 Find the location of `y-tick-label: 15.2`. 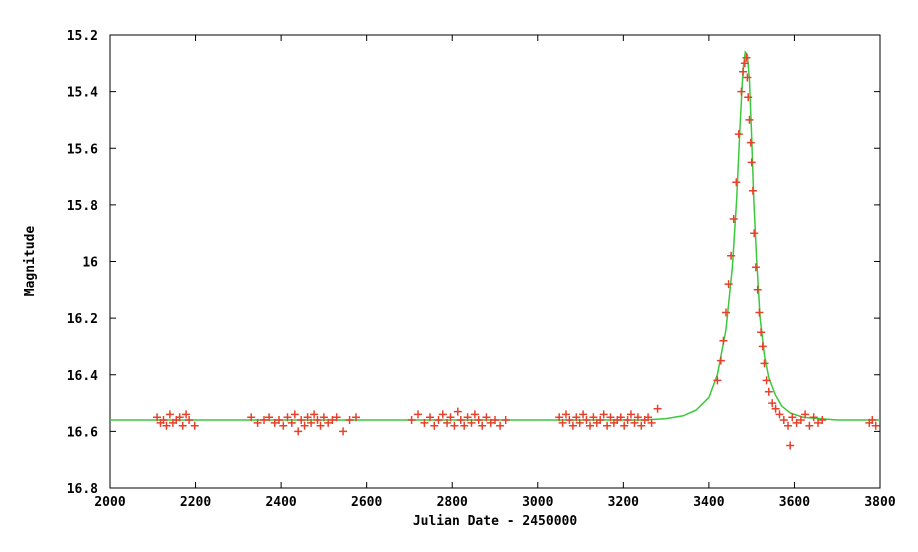

y-tick-label: 15.2 is located at coordinates (82, 36).